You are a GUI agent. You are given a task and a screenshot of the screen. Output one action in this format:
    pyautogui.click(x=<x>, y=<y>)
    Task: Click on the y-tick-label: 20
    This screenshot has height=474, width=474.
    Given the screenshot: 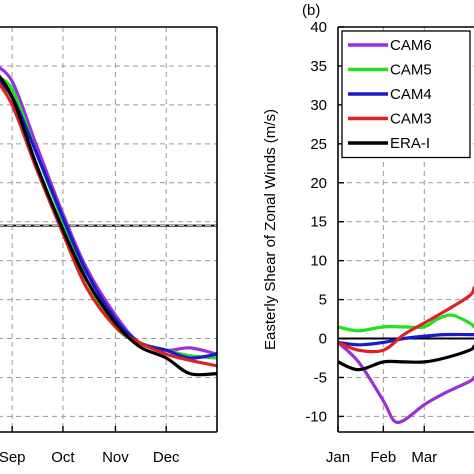 What is the action you would take?
    pyautogui.click(x=318, y=183)
    